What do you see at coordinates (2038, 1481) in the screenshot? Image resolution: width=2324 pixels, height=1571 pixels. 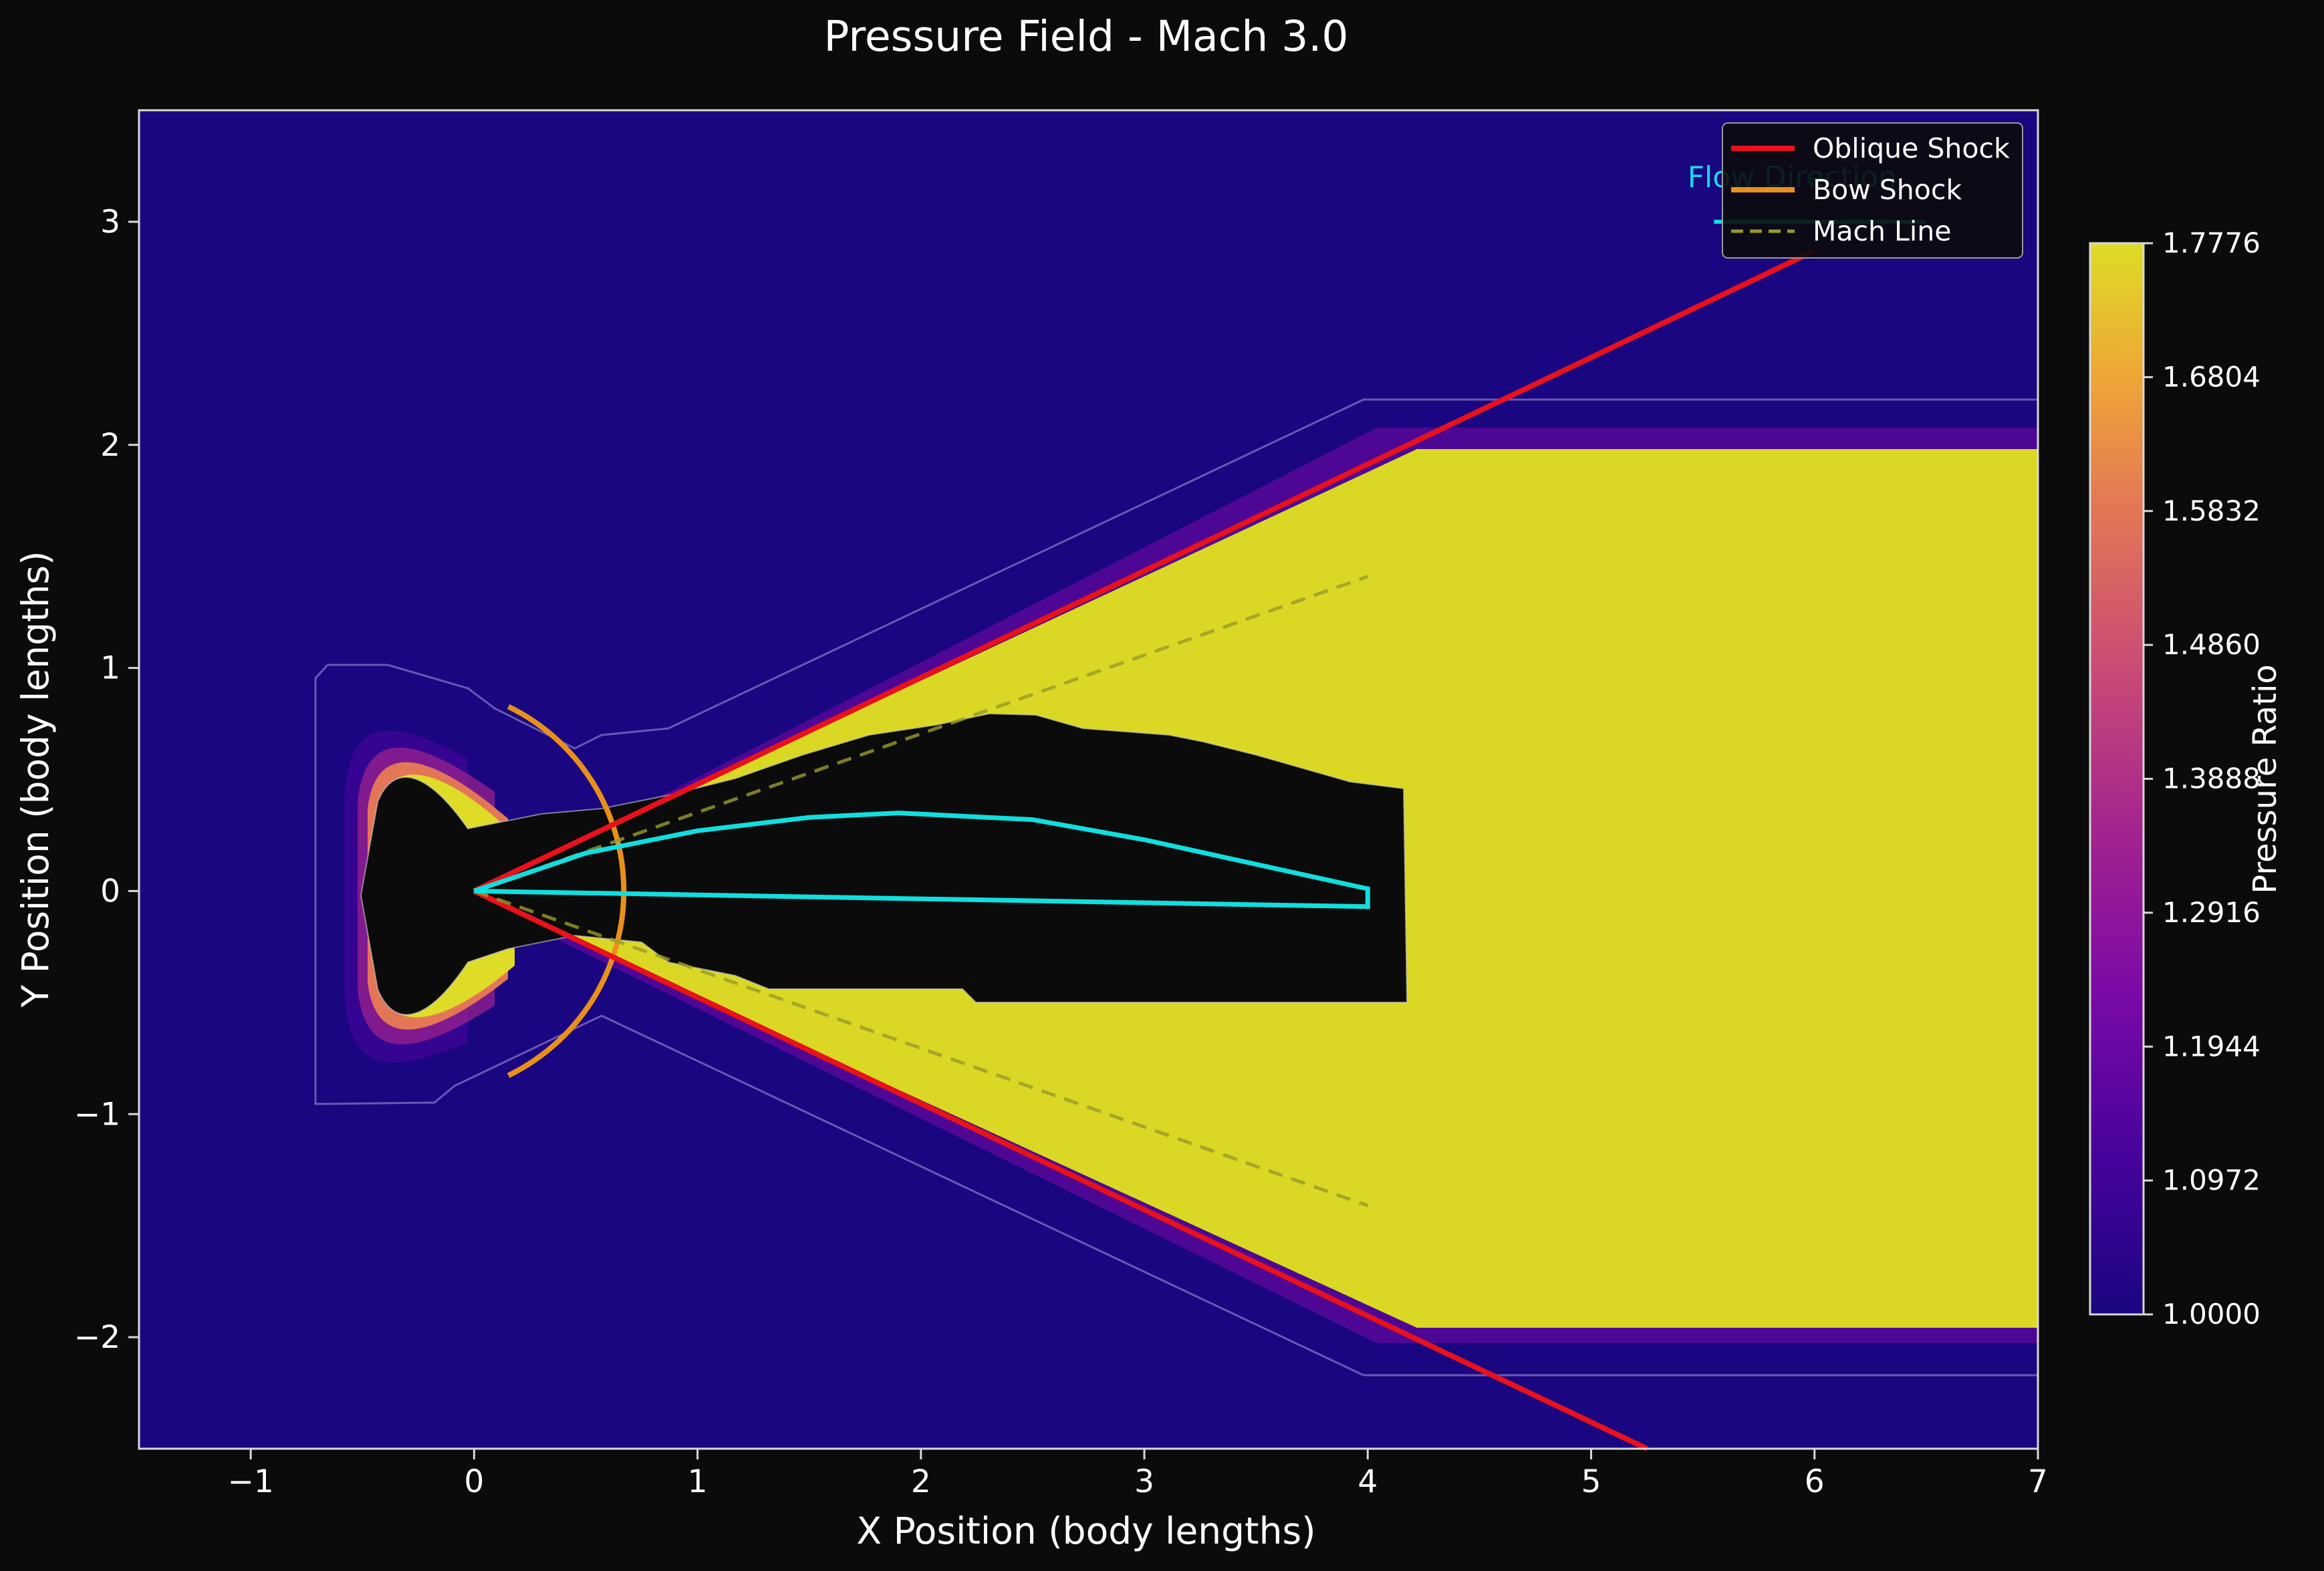 I see `x-tick-label: 7` at bounding box center [2038, 1481].